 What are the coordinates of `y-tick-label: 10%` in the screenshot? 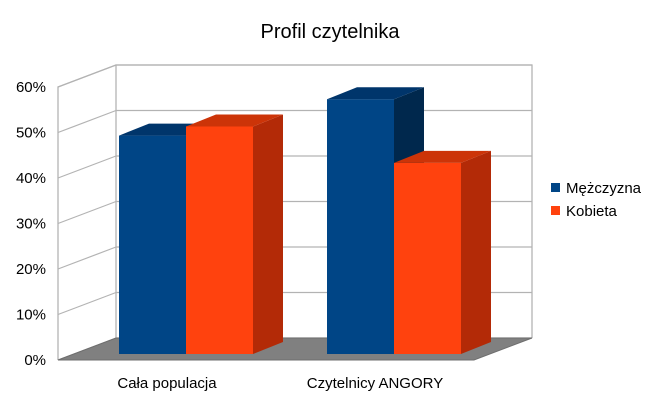 It's located at (31, 315).